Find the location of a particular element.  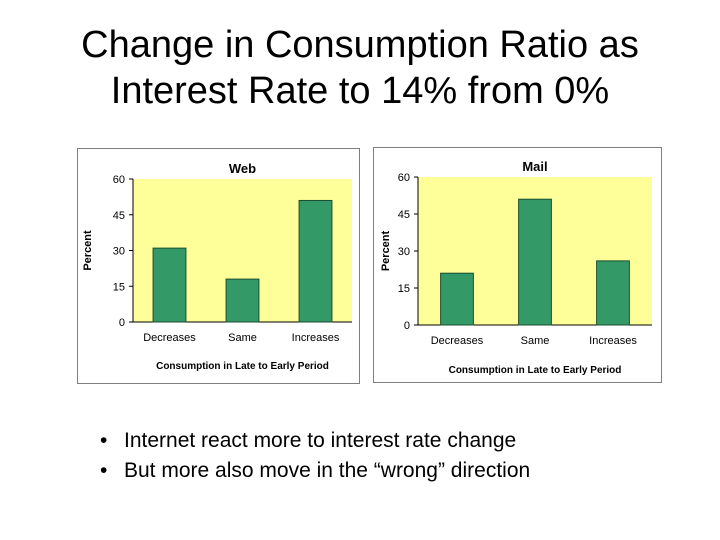

web-x-tick-label: Increases is located at coordinates (316, 338).